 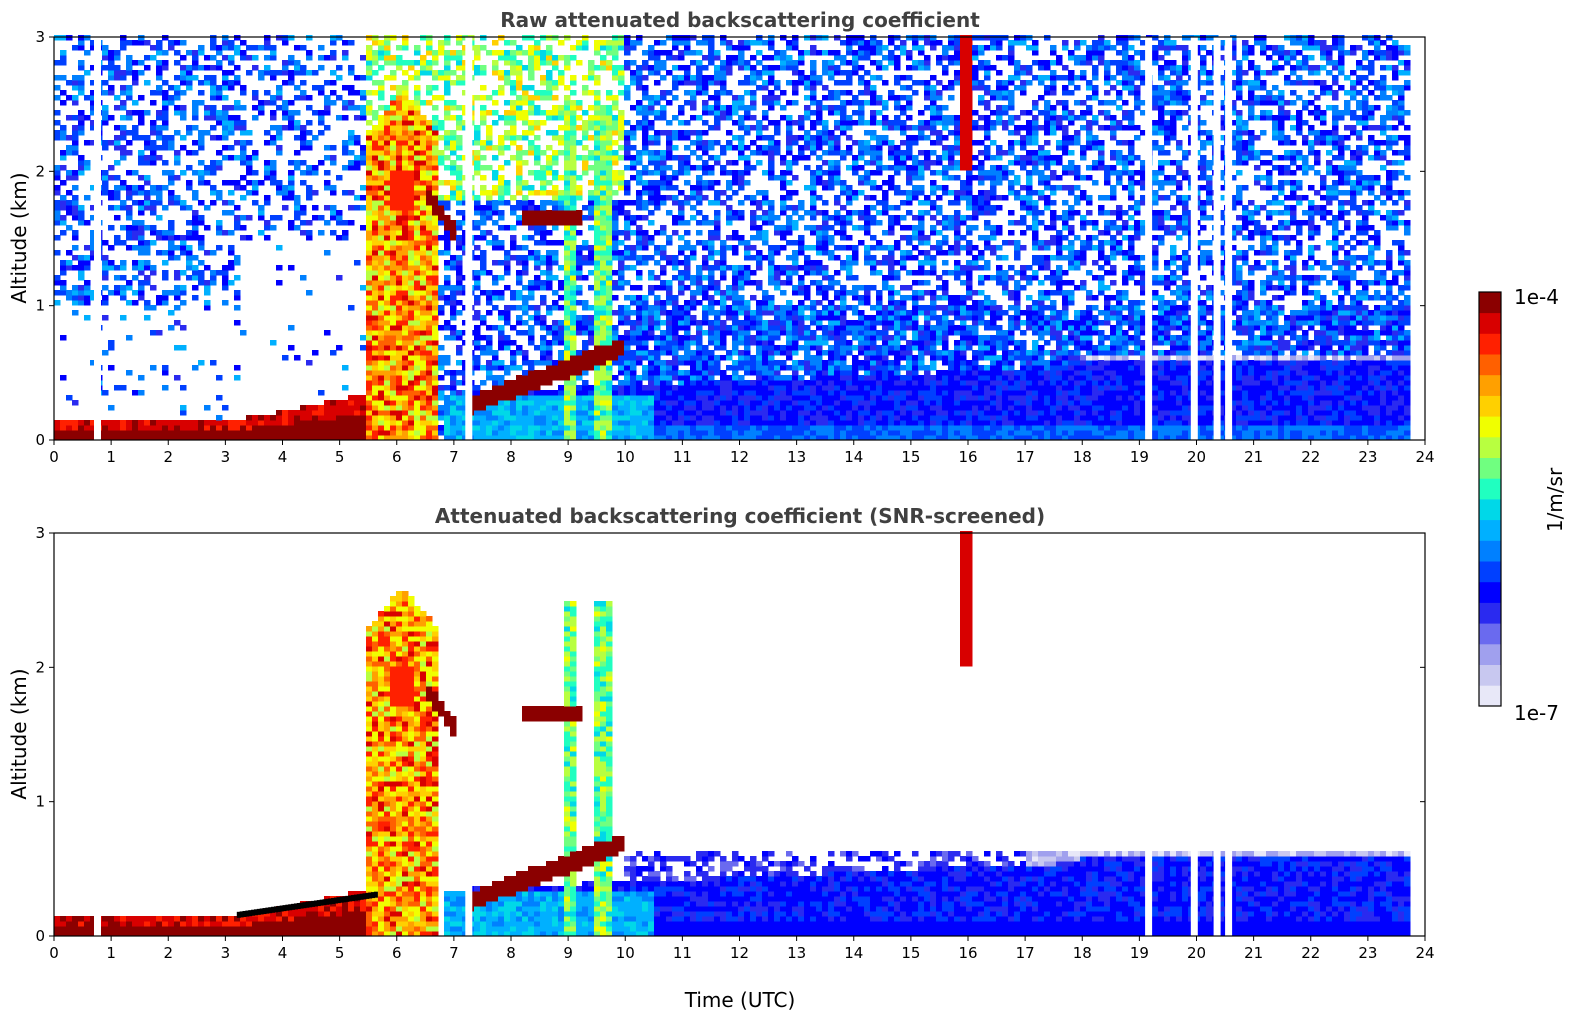 What do you see at coordinates (454, 953) in the screenshot?
I see `panel2-xtick-label: 7` at bounding box center [454, 953].